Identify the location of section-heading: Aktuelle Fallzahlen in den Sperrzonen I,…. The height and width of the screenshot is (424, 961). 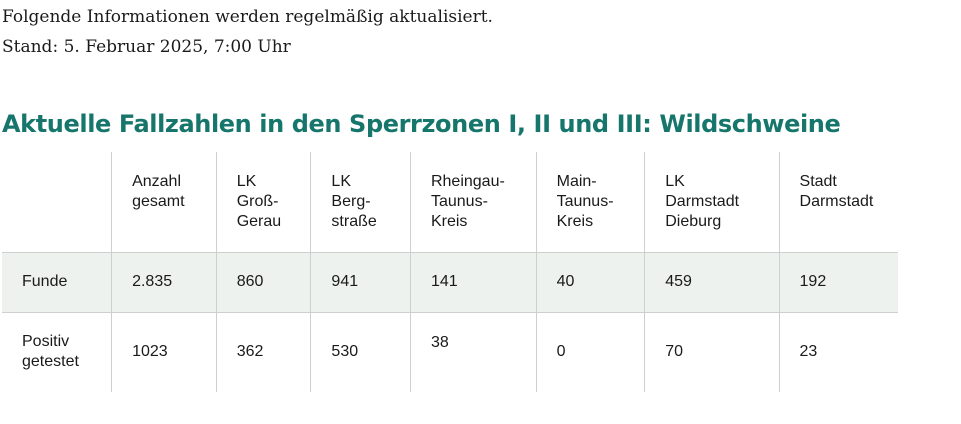
(421, 124).